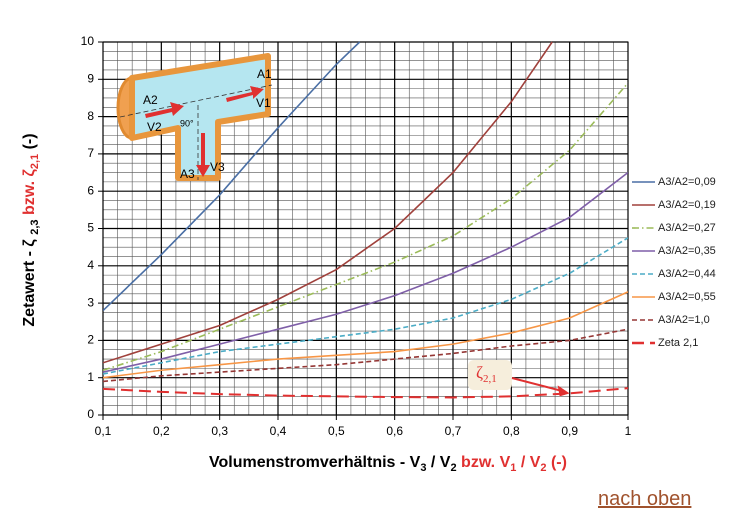 Image resolution: width=750 pixels, height=521 pixels. Describe the element at coordinates (264, 74) in the screenshot. I see `diagram-label: A1` at that location.